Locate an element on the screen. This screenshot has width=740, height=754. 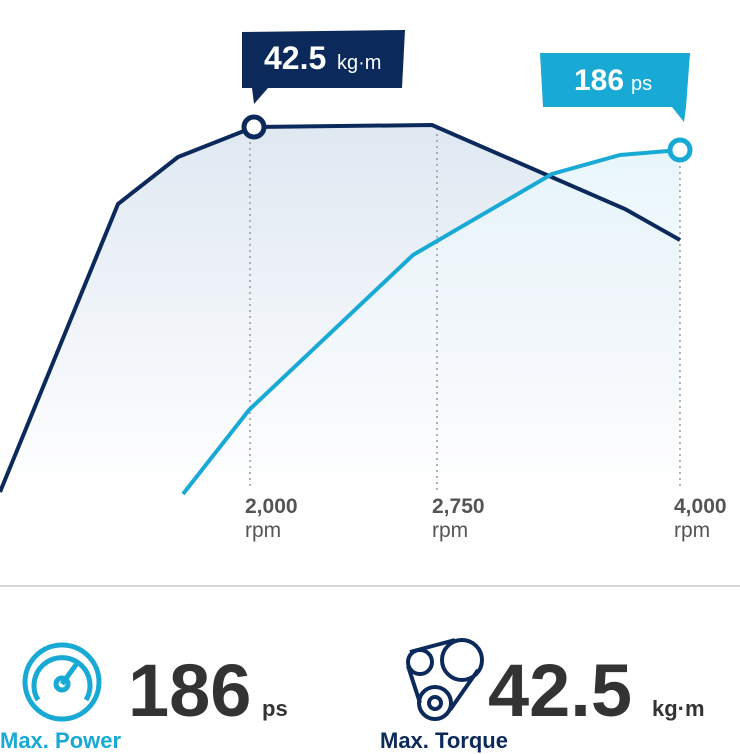
power-stat-value: 186 is located at coordinates (189, 690).